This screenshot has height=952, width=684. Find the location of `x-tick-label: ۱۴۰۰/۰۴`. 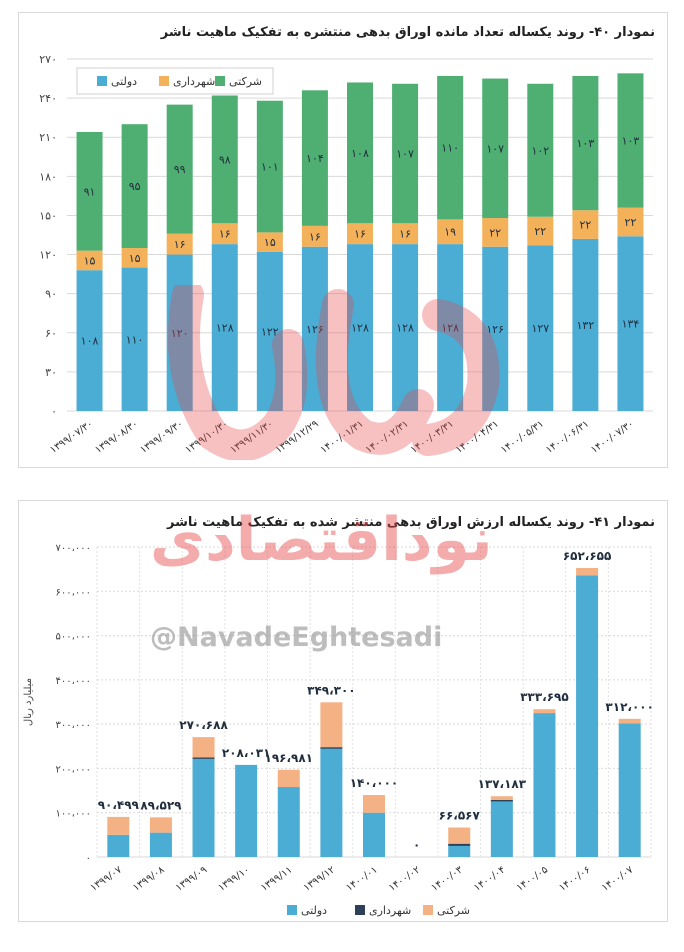

x-tick-label: ۱۴۰۰/۰۴ is located at coordinates (489, 878).